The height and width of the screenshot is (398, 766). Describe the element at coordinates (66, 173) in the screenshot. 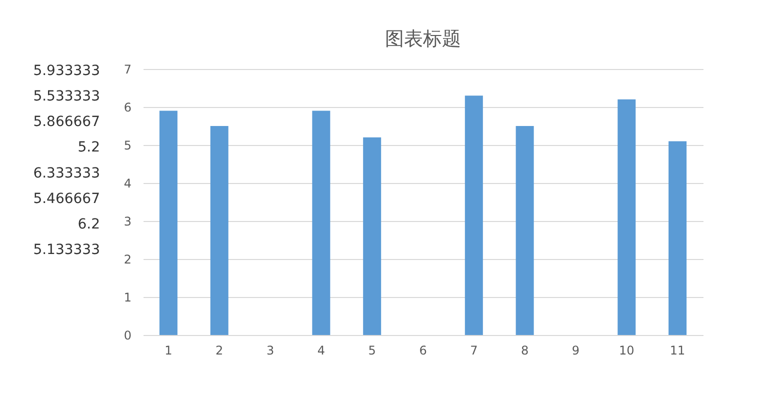

I see `text: 6.333333` at that location.